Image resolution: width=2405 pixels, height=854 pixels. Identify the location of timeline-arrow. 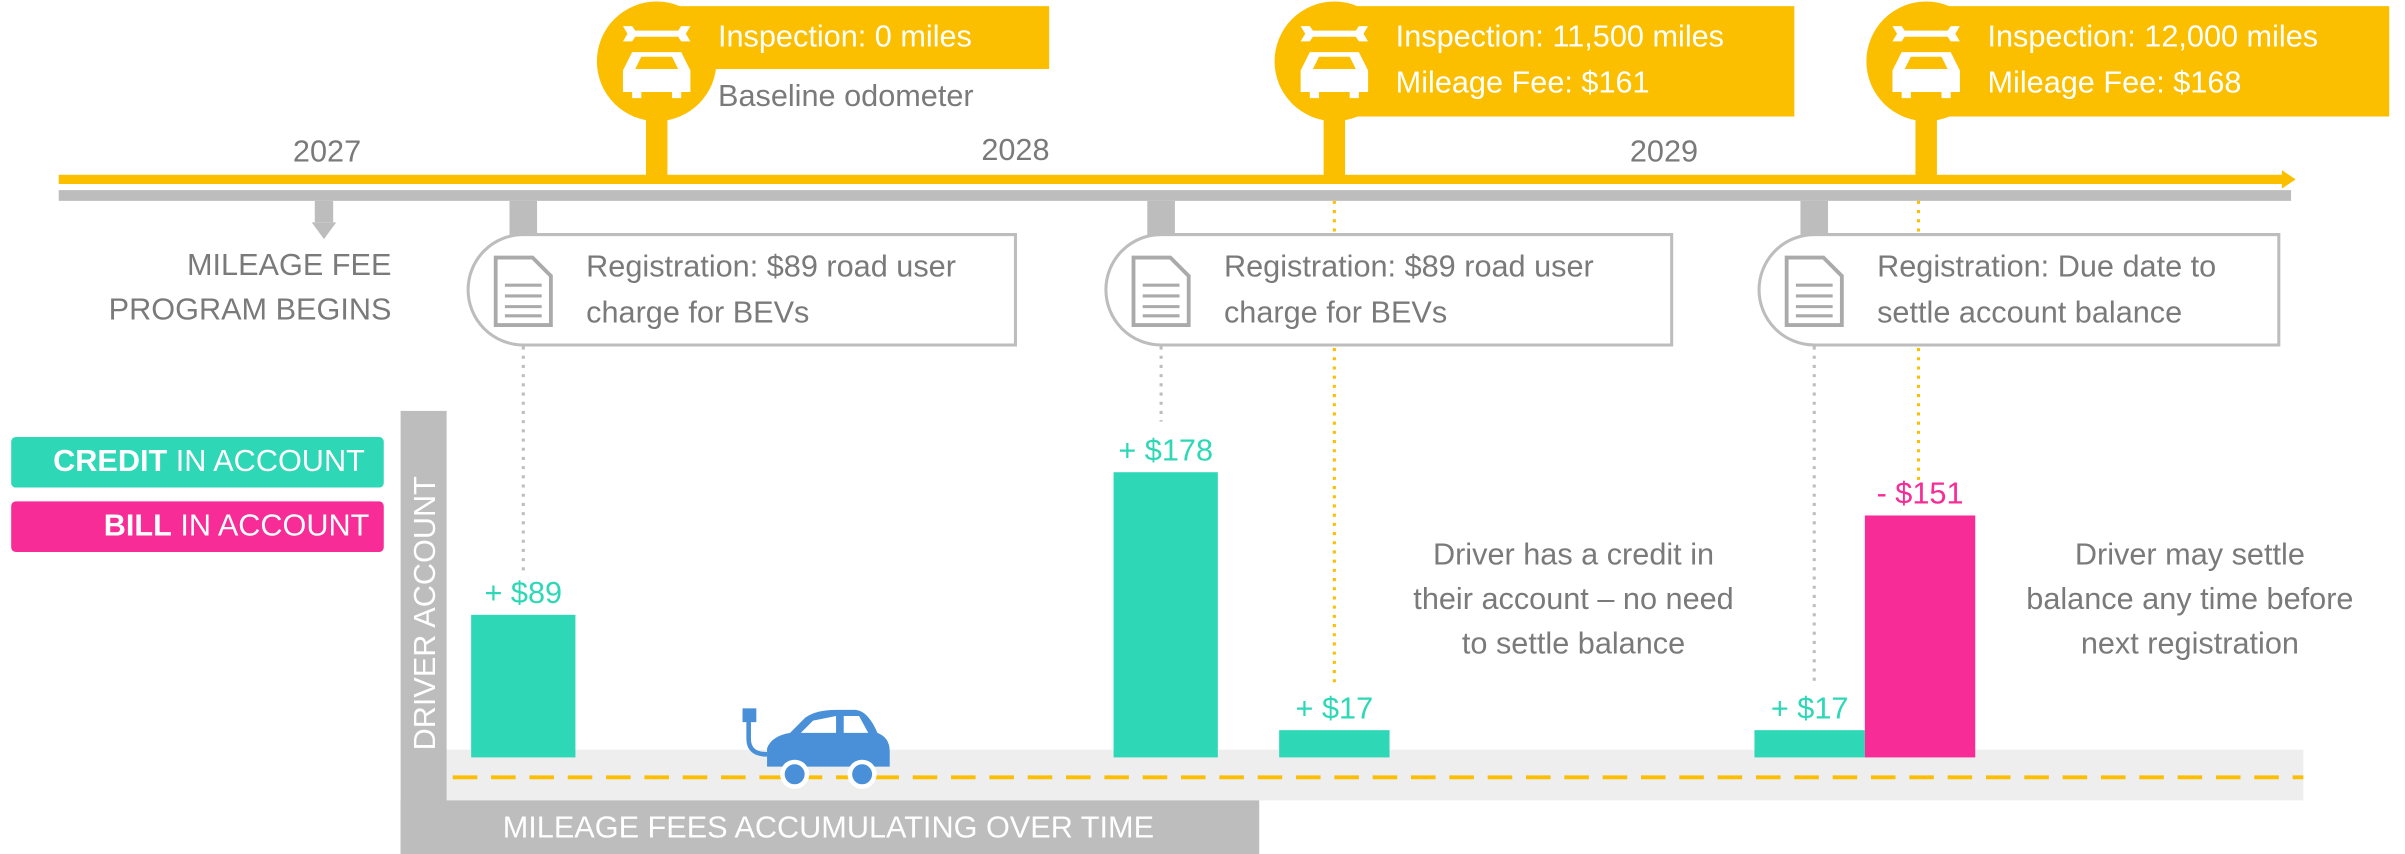
(2288, 179).